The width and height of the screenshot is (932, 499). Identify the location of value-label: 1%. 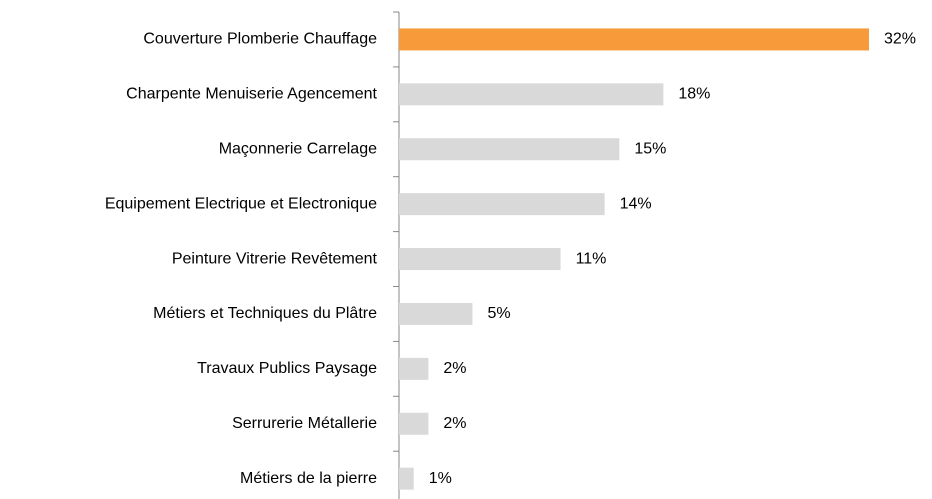
(440, 478).